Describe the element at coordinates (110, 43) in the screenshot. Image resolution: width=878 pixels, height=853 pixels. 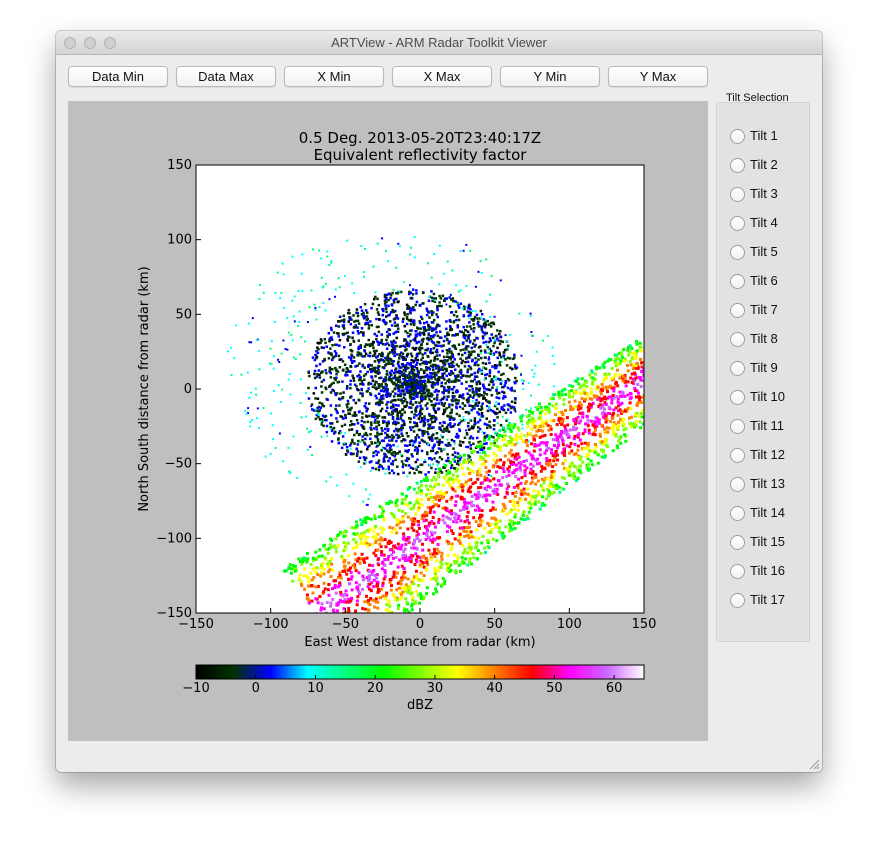
I see `zoom-window-icon` at that location.